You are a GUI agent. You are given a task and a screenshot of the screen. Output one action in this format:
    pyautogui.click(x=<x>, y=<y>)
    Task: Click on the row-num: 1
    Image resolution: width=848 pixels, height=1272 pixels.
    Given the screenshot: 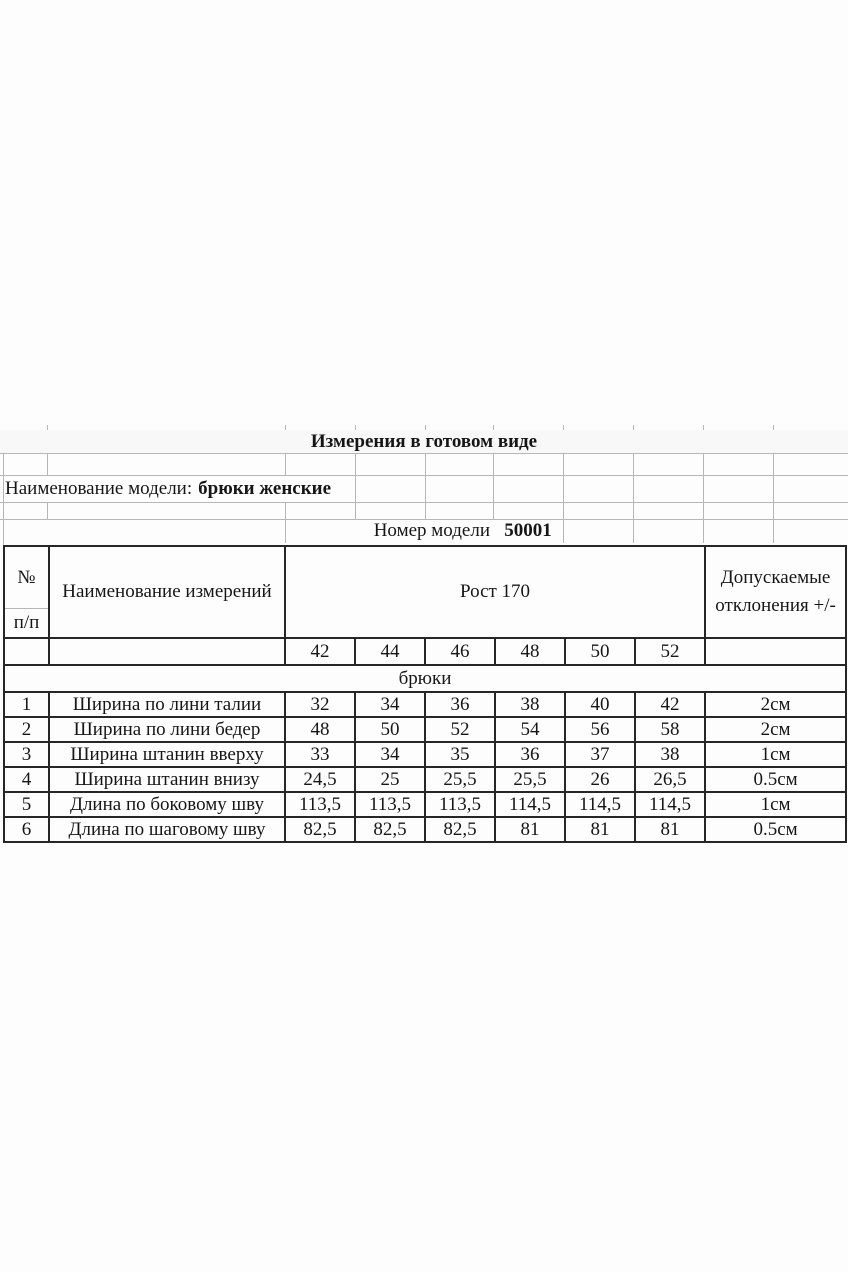 What is the action you would take?
    pyautogui.click(x=26, y=704)
    